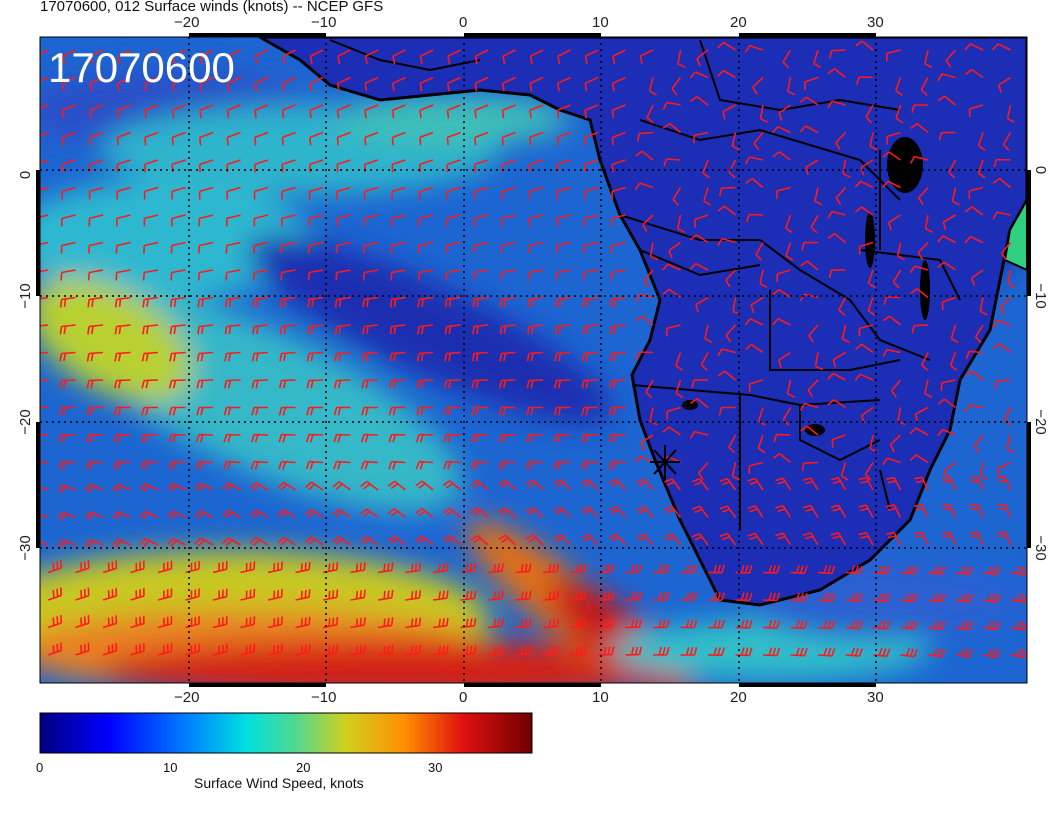 The image size is (1056, 816). Describe the element at coordinates (186, 22) in the screenshot. I see `lon-tick-top: −20` at that location.